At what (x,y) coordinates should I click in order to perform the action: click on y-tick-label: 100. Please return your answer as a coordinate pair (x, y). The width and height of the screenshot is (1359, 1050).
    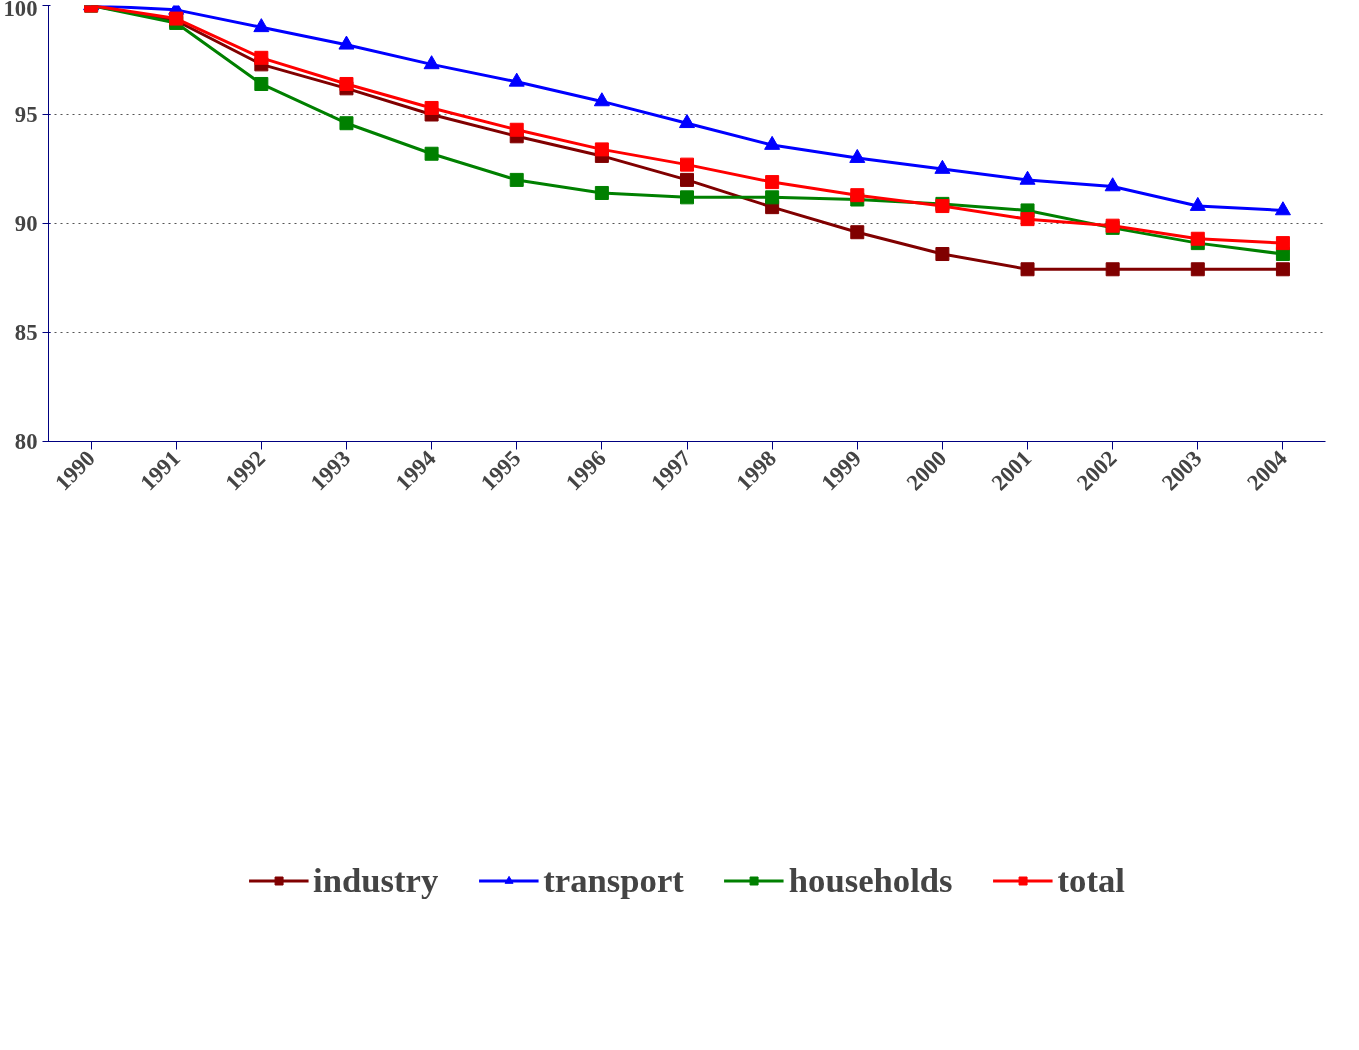
    Looking at the image, I should click on (20, 10).